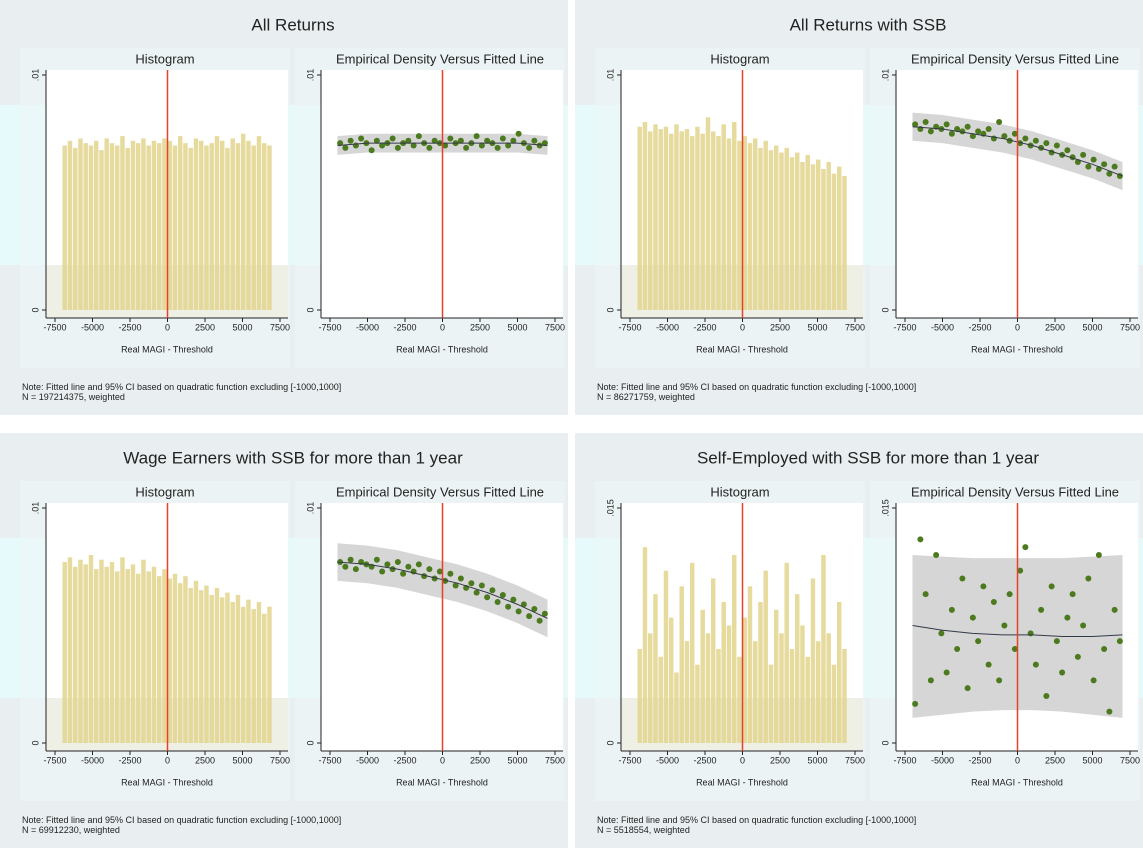 This screenshot has height=849, width=1143. Describe the element at coordinates (1092, 760) in the screenshot. I see `x-tick-label: 5000` at that location.